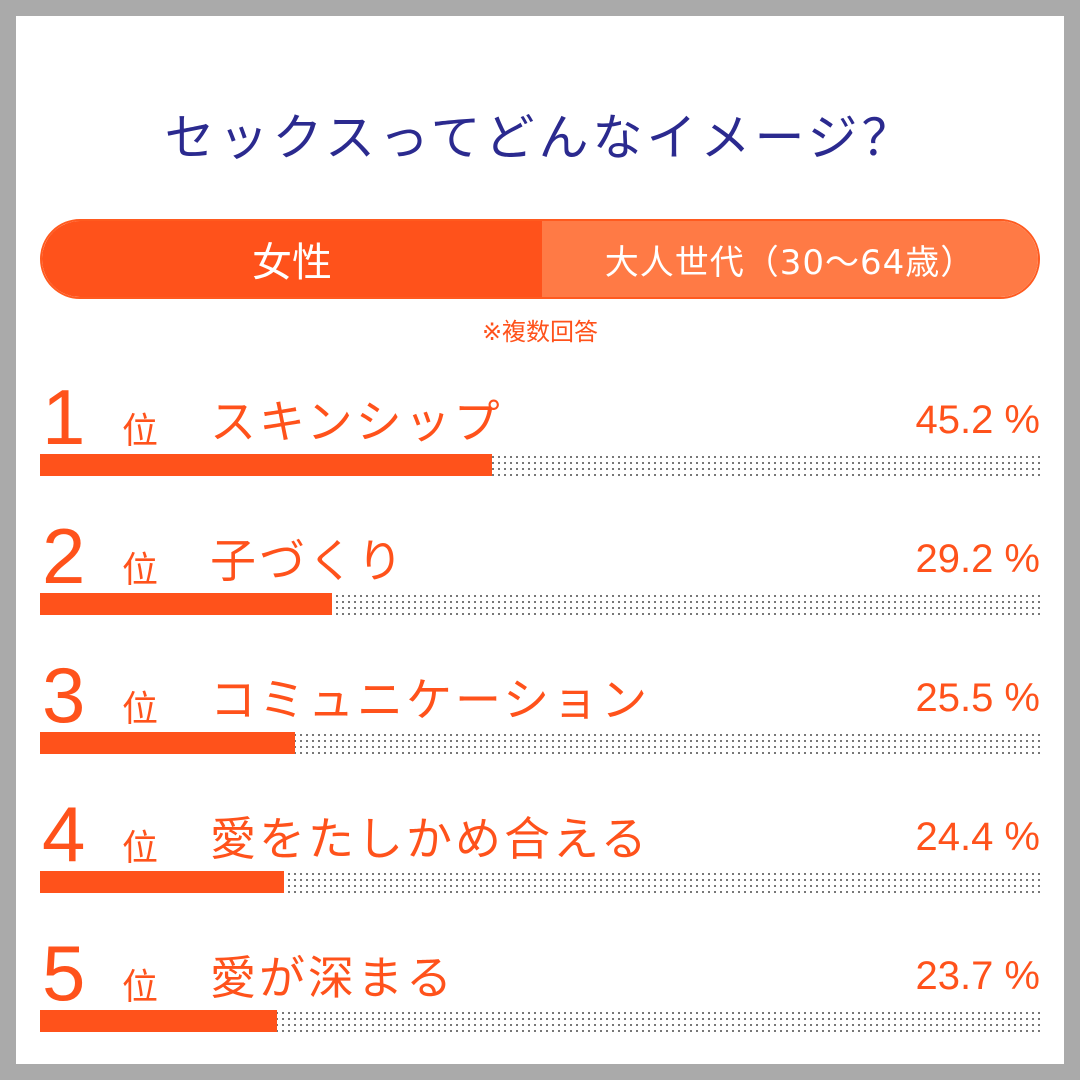 The height and width of the screenshot is (1080, 1080). Describe the element at coordinates (308, 561) in the screenshot. I see `category-label: 子づくり` at that location.